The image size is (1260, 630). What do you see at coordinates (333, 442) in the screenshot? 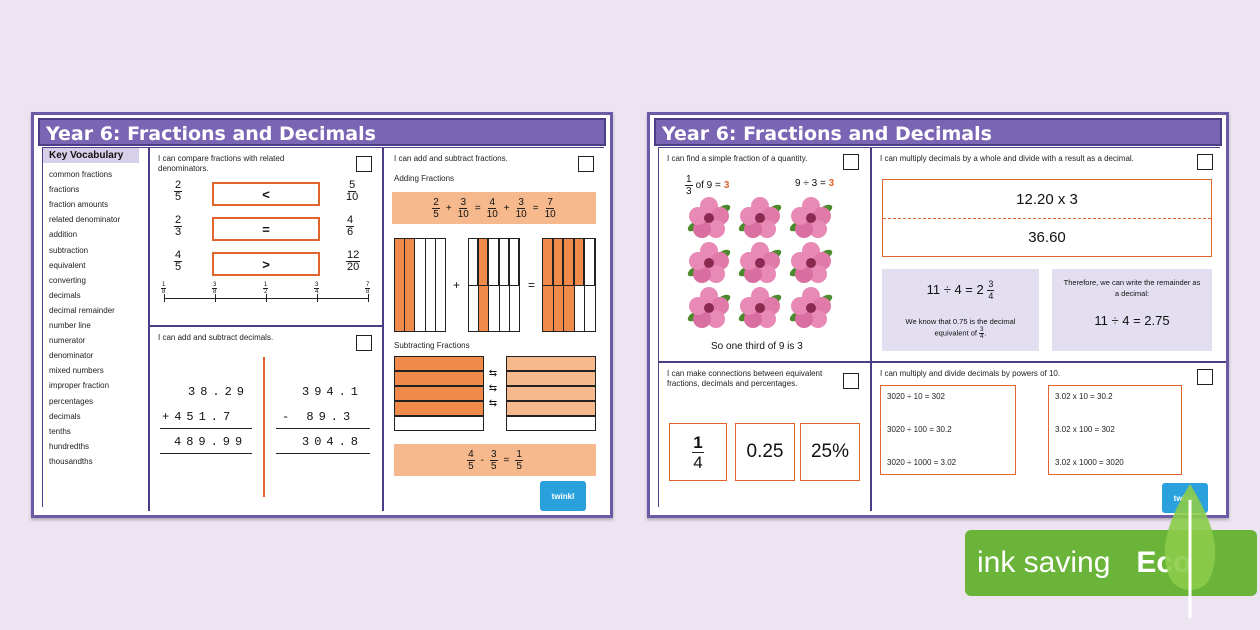
I see `difference: 304.8` at bounding box center [333, 442].